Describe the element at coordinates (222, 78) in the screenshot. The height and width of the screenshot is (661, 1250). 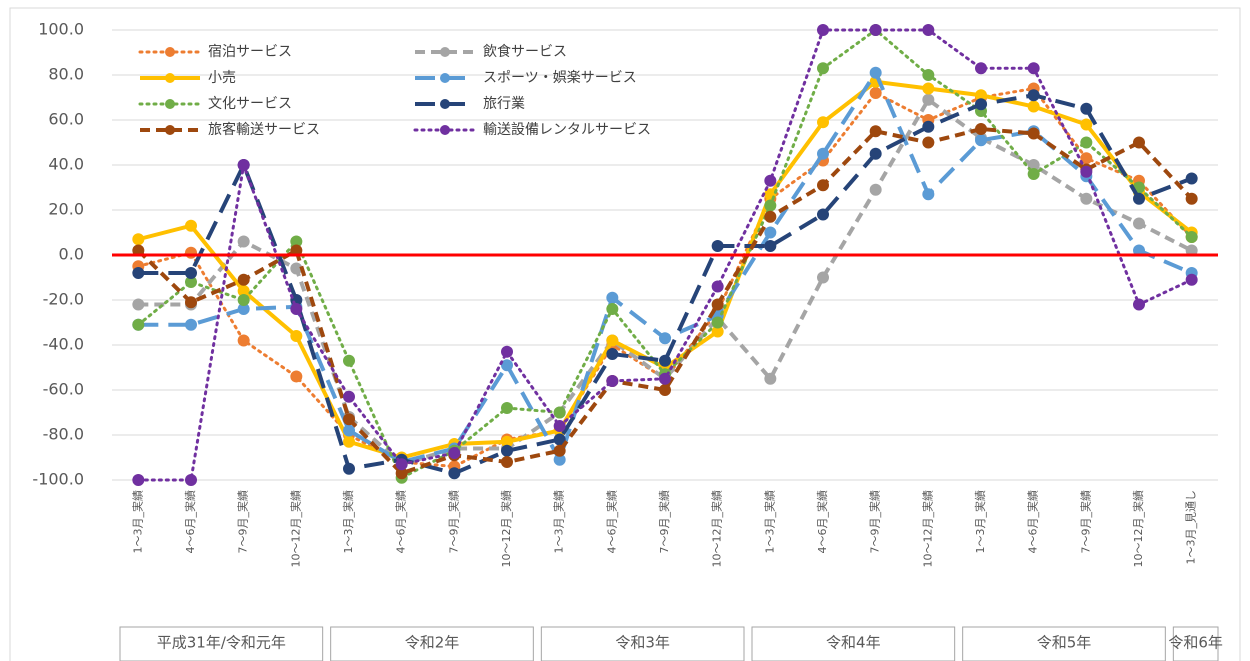
I see `legend-label: 小売` at that location.